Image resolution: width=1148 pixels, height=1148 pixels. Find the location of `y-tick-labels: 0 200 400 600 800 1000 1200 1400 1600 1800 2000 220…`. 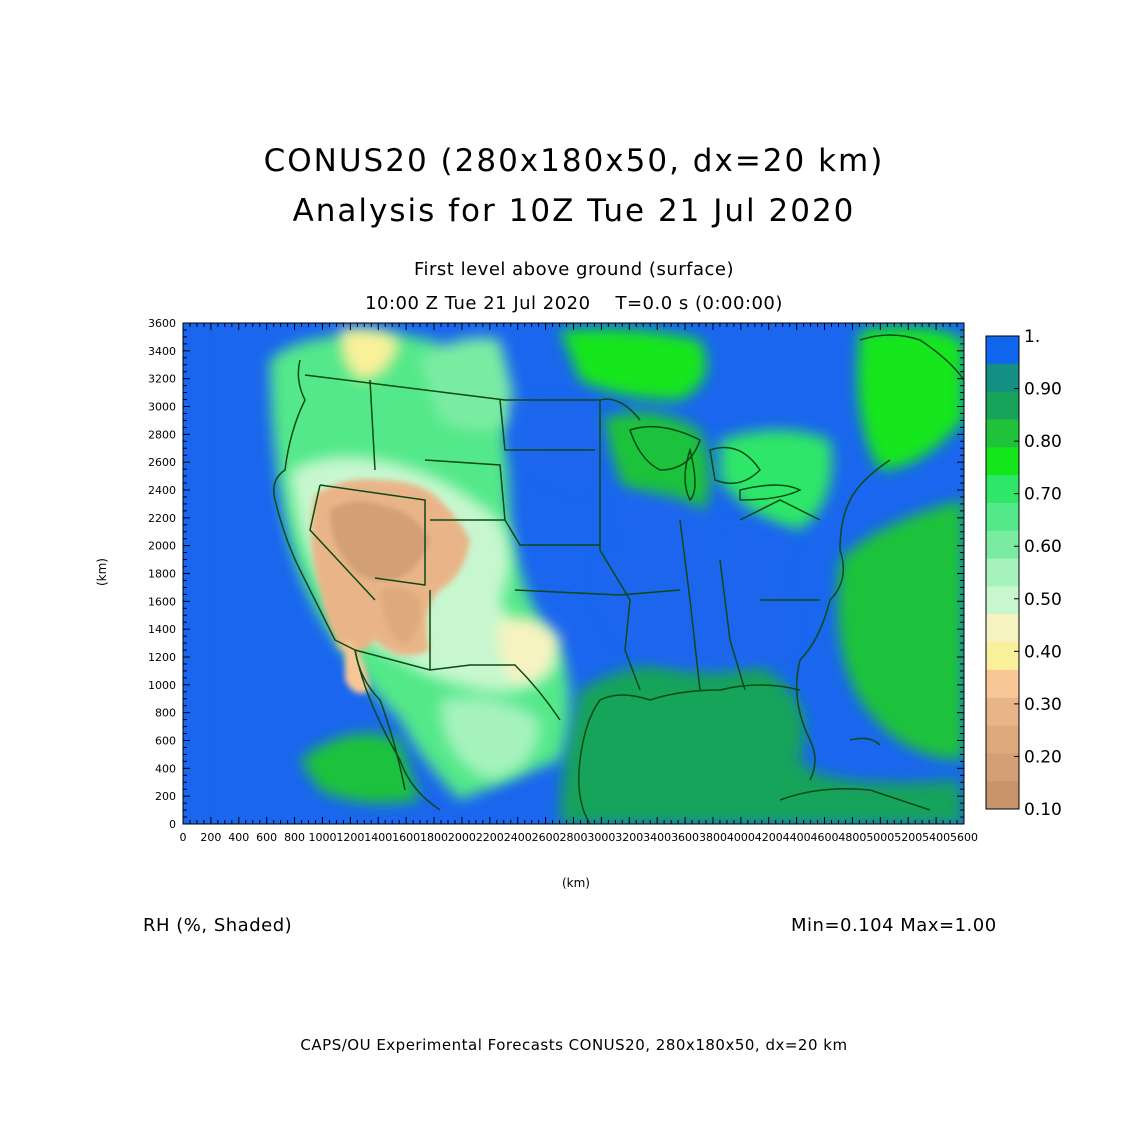

y-tick-labels: 0 200 400 600 800 1000 1200 1400 1600 1800 2000 220… is located at coordinates (162, 574).